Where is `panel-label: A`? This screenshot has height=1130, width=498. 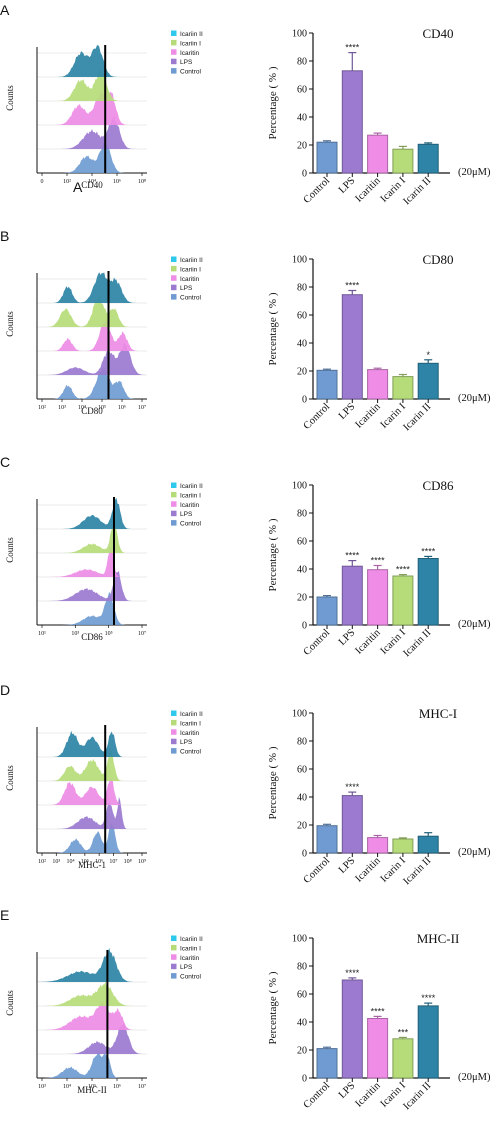 panel-label: A is located at coordinates (5, 10).